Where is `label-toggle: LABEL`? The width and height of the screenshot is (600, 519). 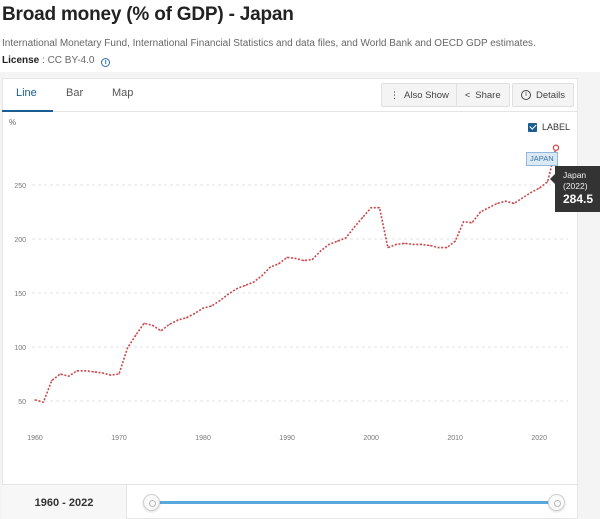
label-toggle: LABEL is located at coordinates (549, 127).